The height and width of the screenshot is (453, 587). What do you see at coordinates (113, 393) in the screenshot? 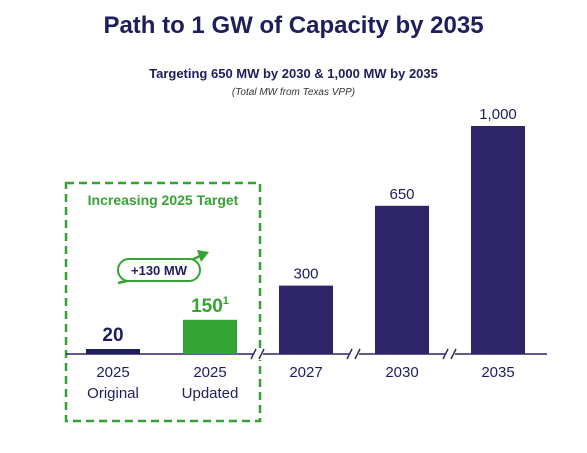
I see `category-label-line2: Original` at bounding box center [113, 393].